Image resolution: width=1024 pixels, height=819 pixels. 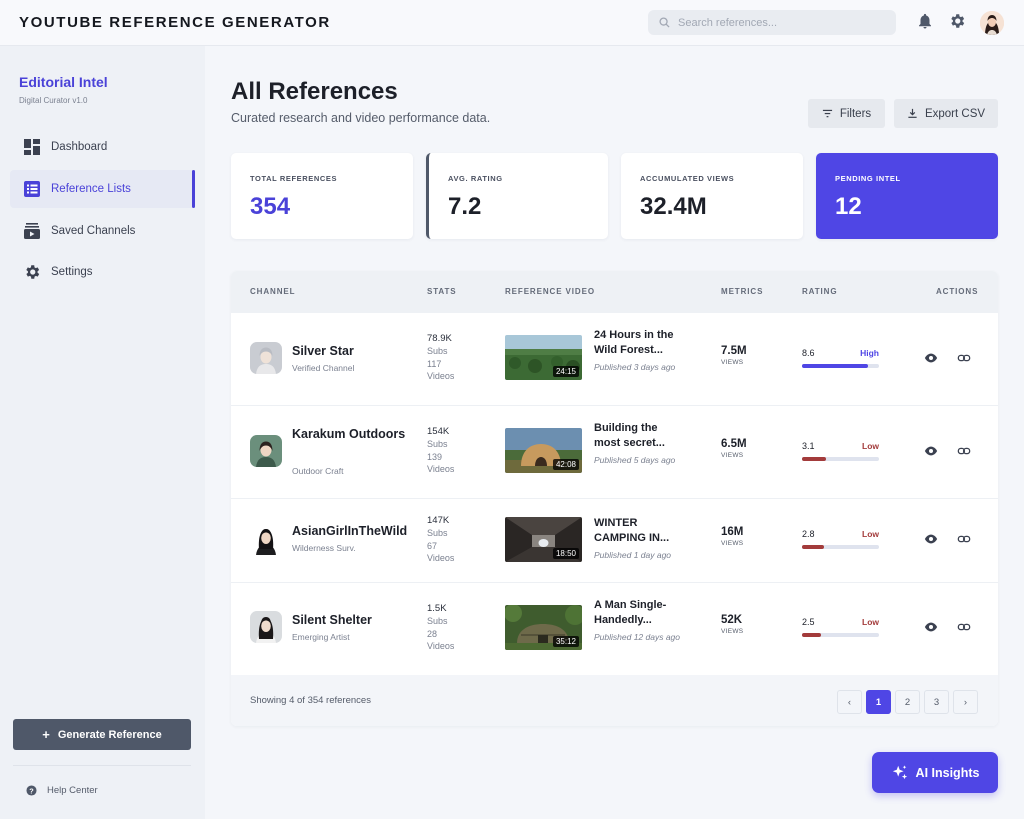 I want to click on sidebar-item-dashboard: Dashboard, so click(x=102, y=147).